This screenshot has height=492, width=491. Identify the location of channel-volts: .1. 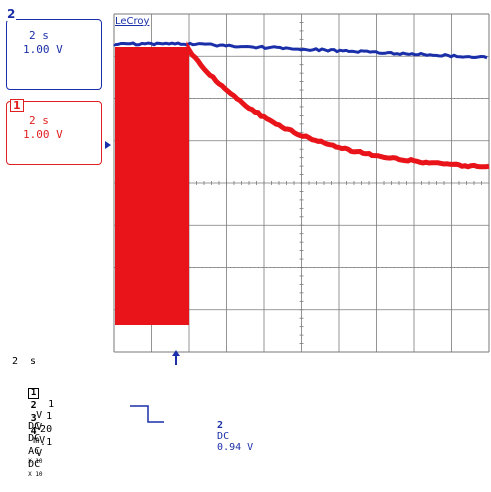
(40, 442).